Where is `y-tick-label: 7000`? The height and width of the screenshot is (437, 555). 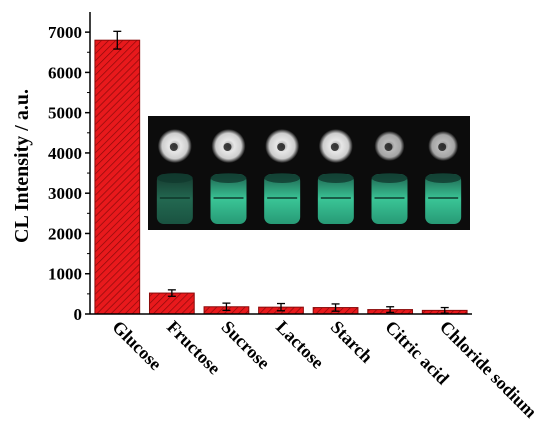 y-tick-label: 7000 is located at coordinates (65, 32).